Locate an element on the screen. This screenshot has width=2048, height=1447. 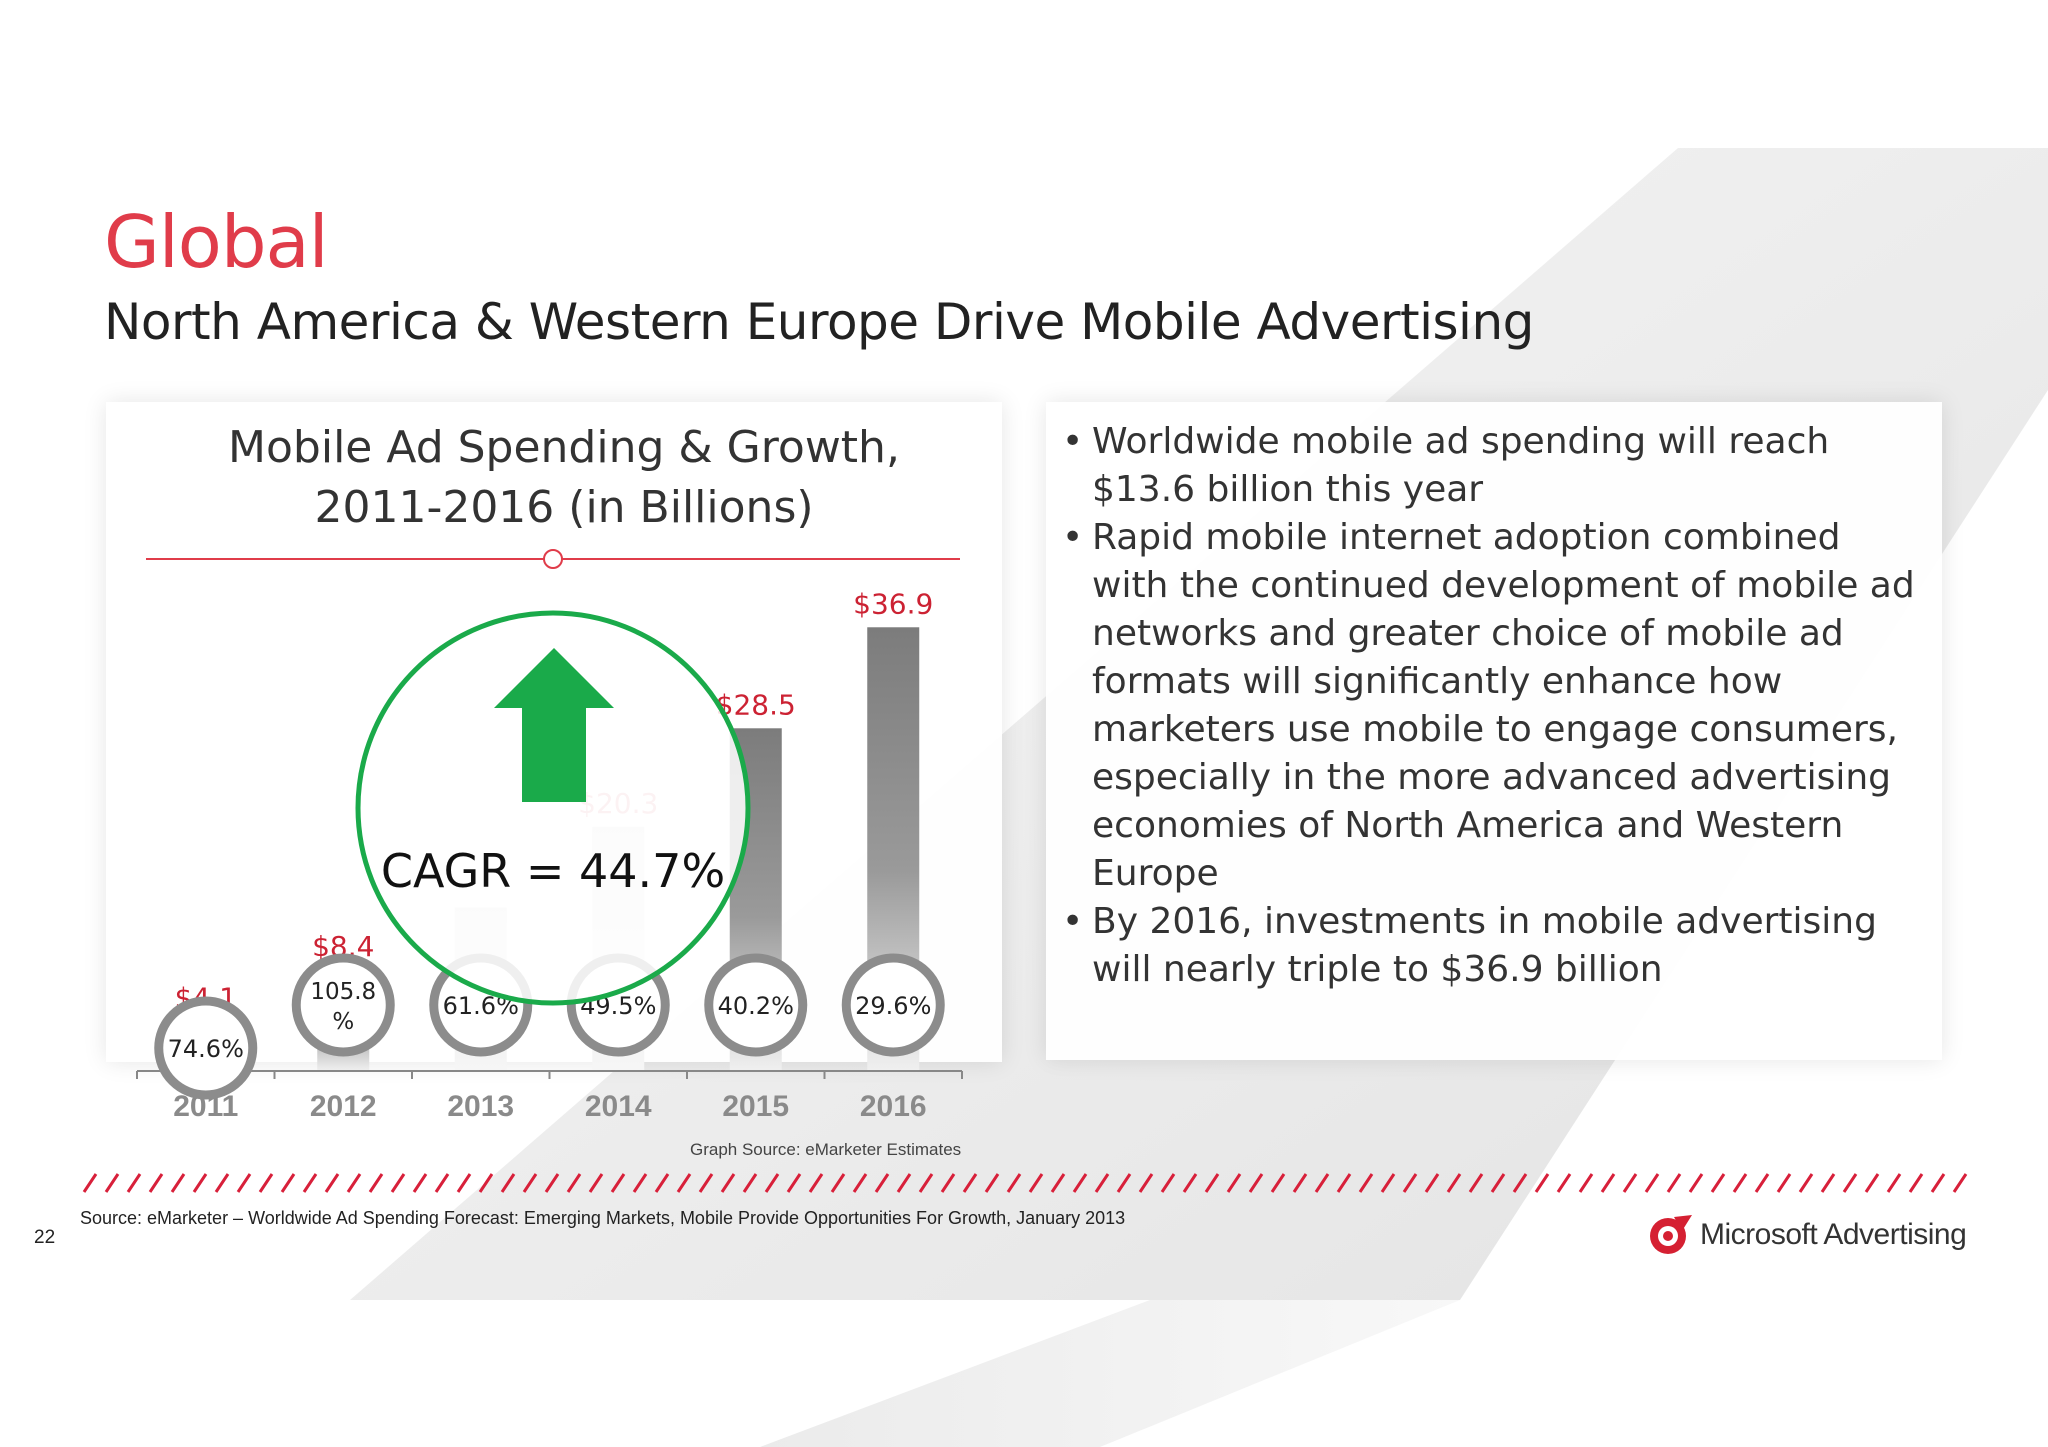
cagr-label: CAGR = 44.7% is located at coordinates (553, 871).